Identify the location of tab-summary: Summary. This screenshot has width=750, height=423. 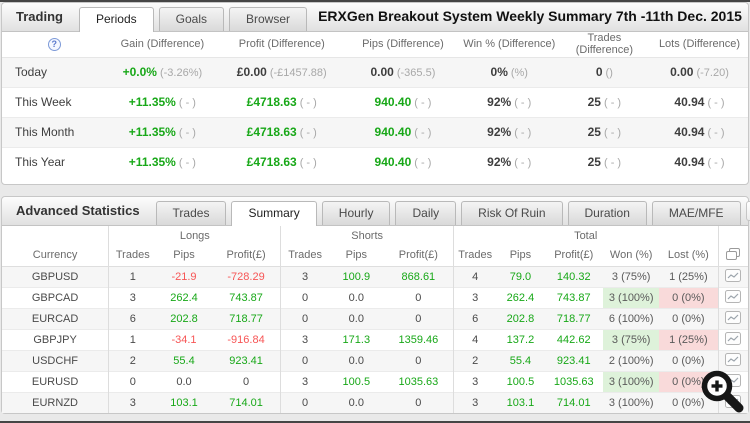
(274, 213).